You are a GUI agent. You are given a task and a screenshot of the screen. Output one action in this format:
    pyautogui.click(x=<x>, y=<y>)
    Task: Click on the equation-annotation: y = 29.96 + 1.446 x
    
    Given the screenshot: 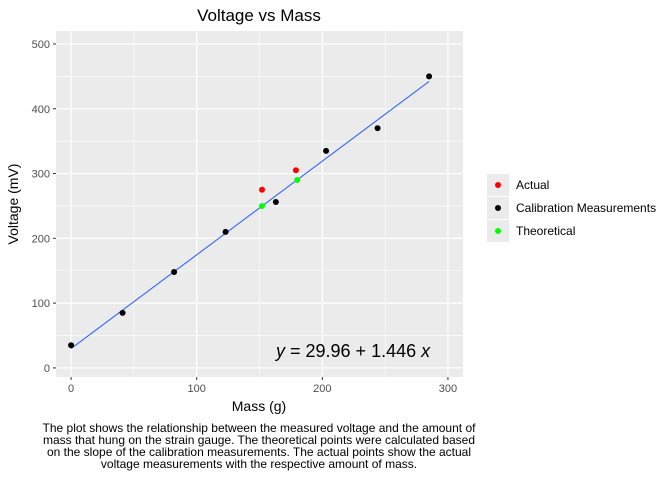 What is the action you would take?
    pyautogui.click(x=352, y=351)
    